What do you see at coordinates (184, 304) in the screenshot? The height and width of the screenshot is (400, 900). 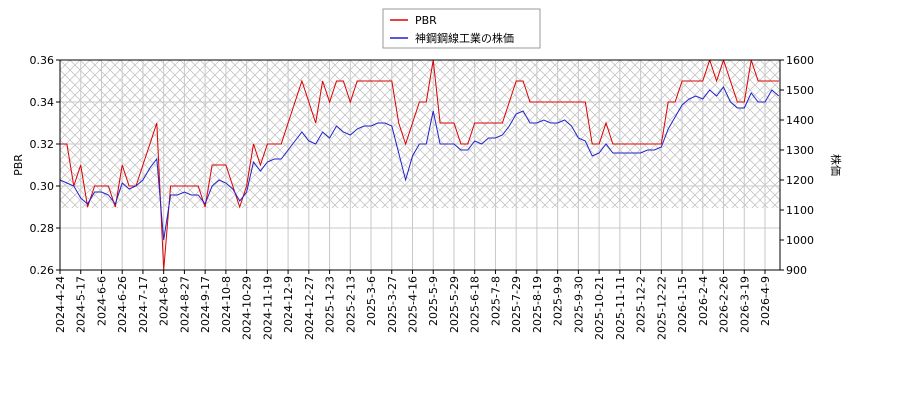 I see `x-tick-label: 2024-8-27` at bounding box center [184, 304].